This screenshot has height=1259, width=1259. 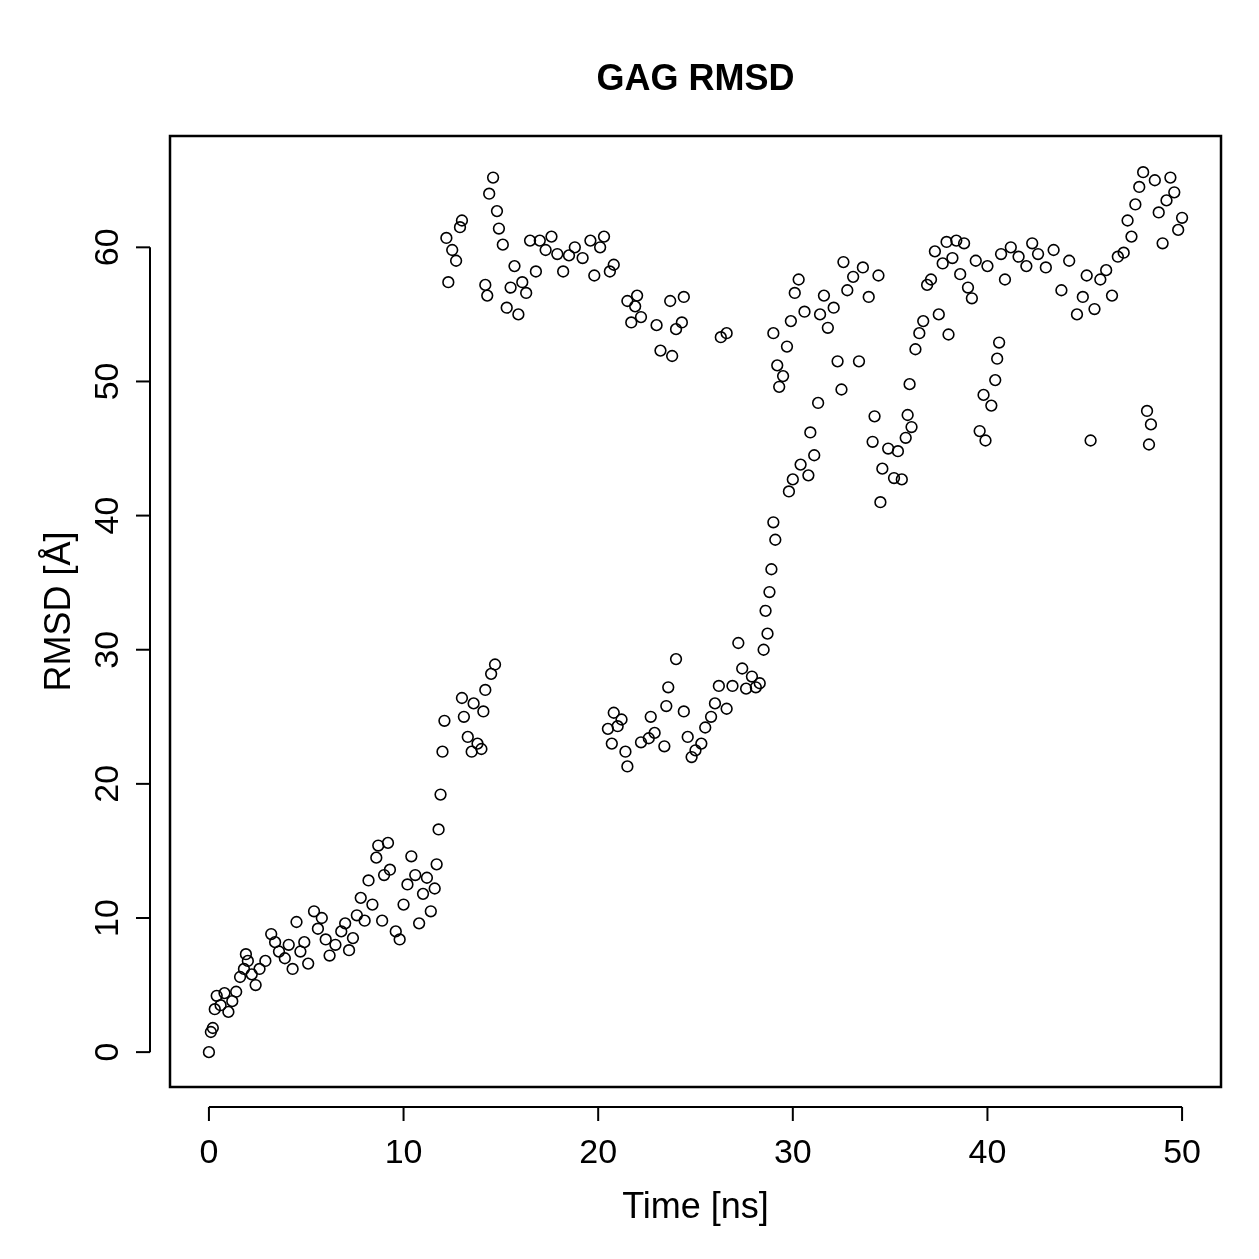 What do you see at coordinates (106, 649) in the screenshot?
I see `y-tick-label: 30` at bounding box center [106, 649].